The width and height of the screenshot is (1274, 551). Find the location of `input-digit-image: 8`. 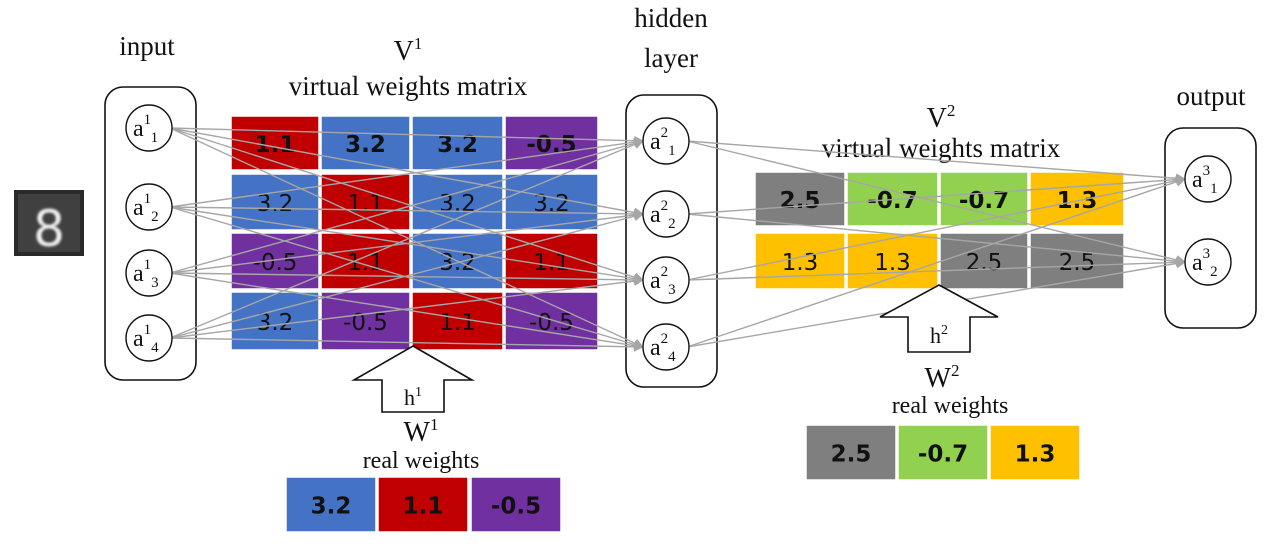

input-digit-image: 8 is located at coordinates (49, 224).